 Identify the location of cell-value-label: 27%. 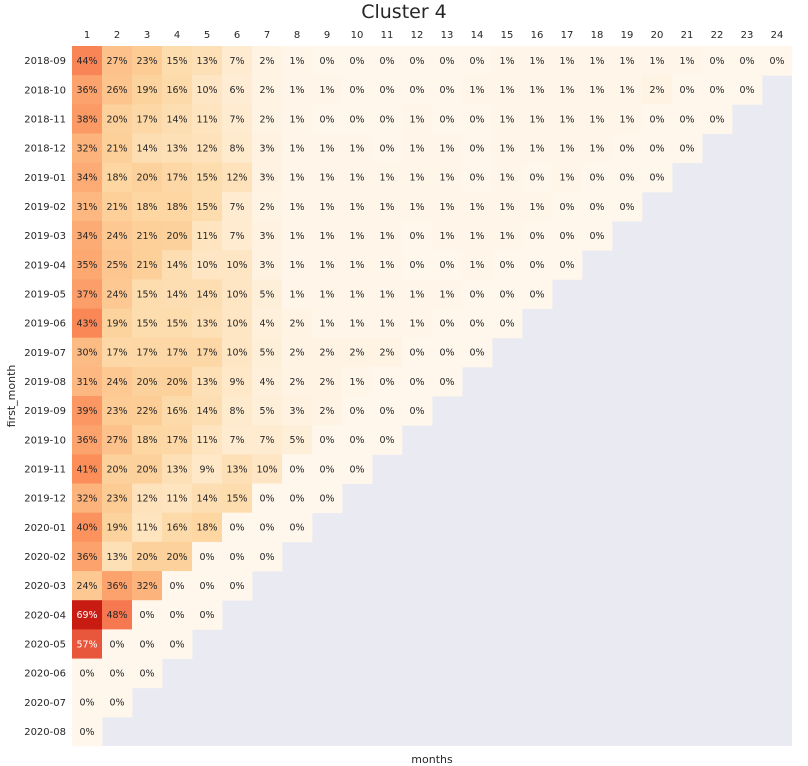
(116, 61).